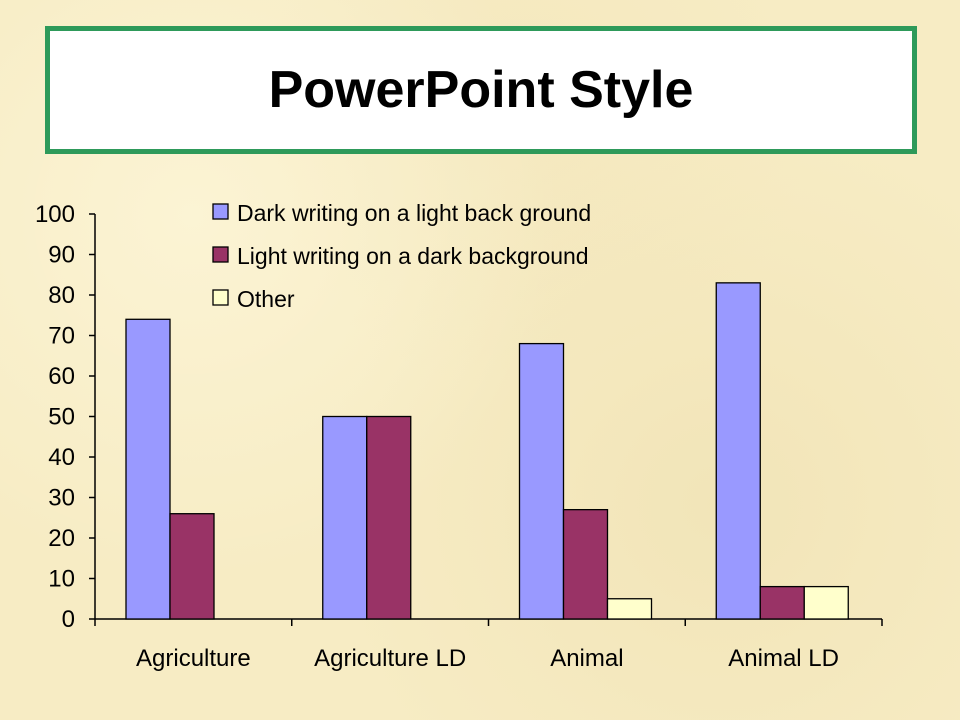 This screenshot has height=720, width=960. I want to click on x-tick-label: Agriculture LD, so click(390, 658).